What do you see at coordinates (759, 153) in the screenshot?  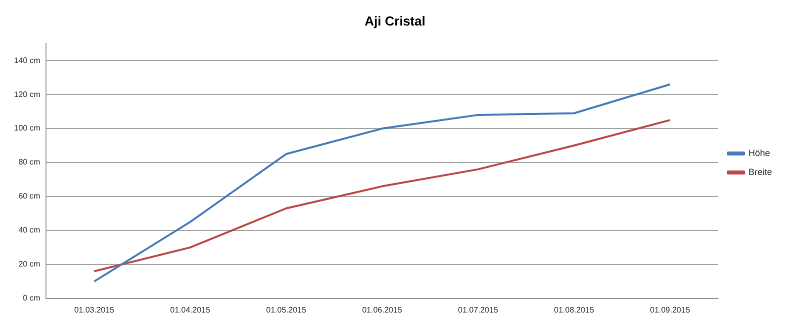 I see `legend-label: Höhe` at bounding box center [759, 153].